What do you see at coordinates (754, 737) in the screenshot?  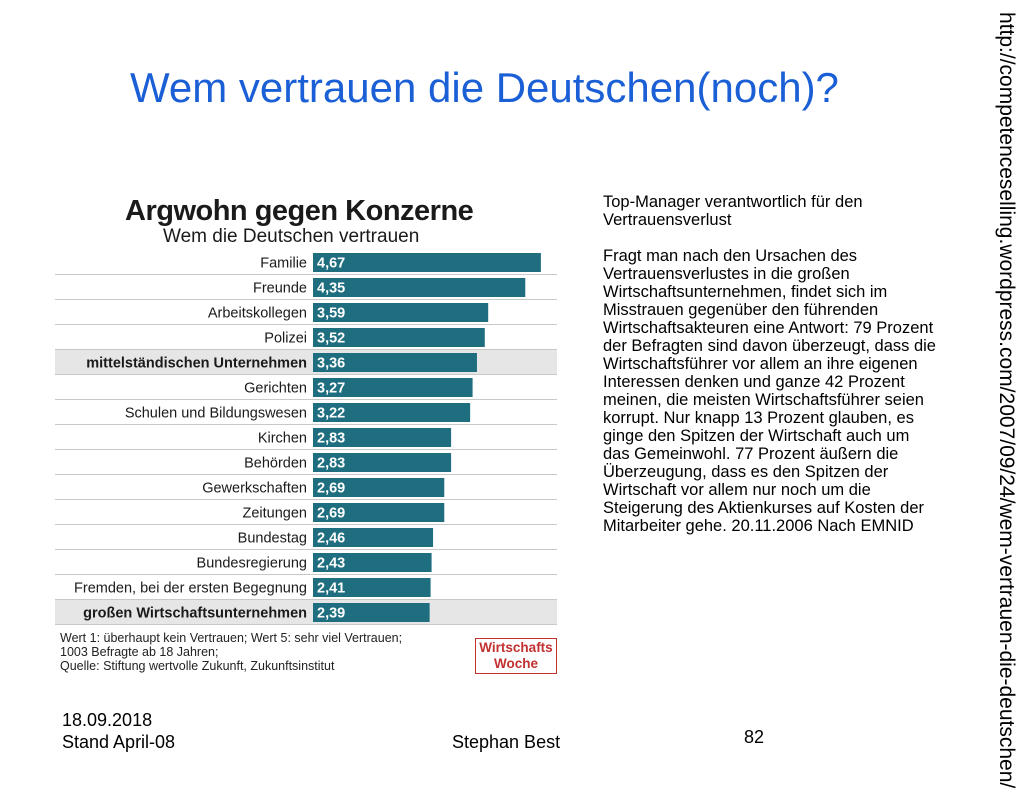 I see `page-number: 82` at bounding box center [754, 737].